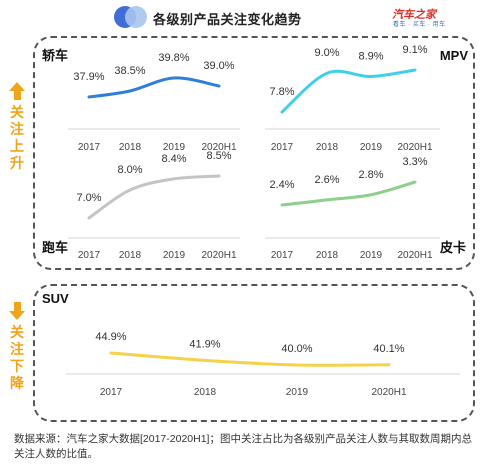  I want to click on pickup-tick-label: 2017, so click(282, 255).